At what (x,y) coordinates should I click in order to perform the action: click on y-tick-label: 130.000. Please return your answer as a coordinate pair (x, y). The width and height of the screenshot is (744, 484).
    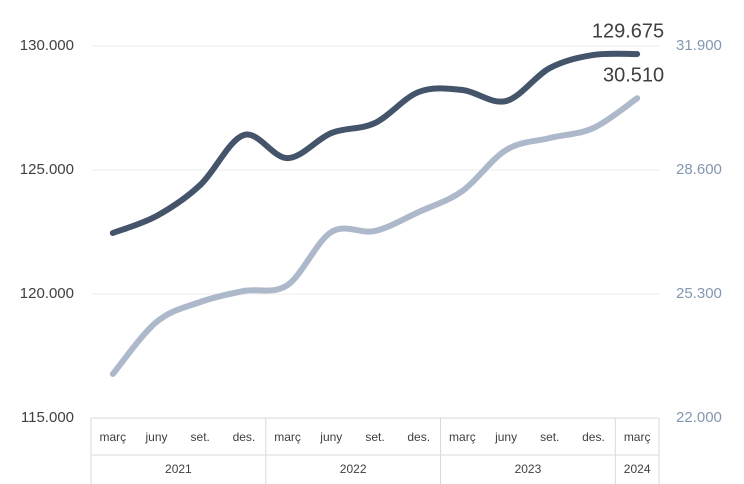
    Looking at the image, I should click on (47, 45).